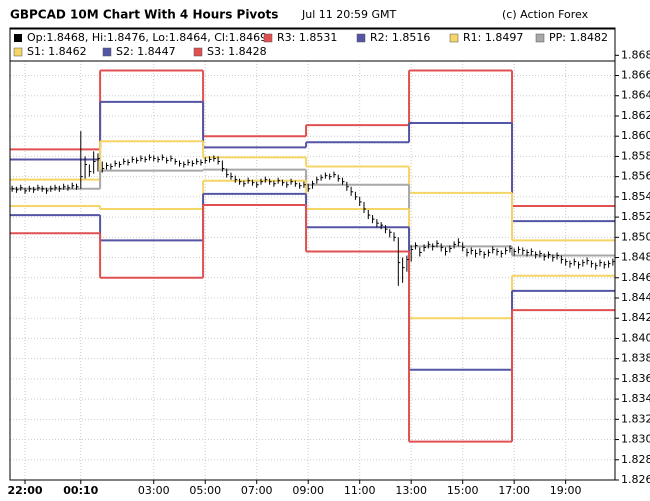 The height and width of the screenshot is (501, 650). I want to click on y-tick-label: 1.852, so click(635, 216).